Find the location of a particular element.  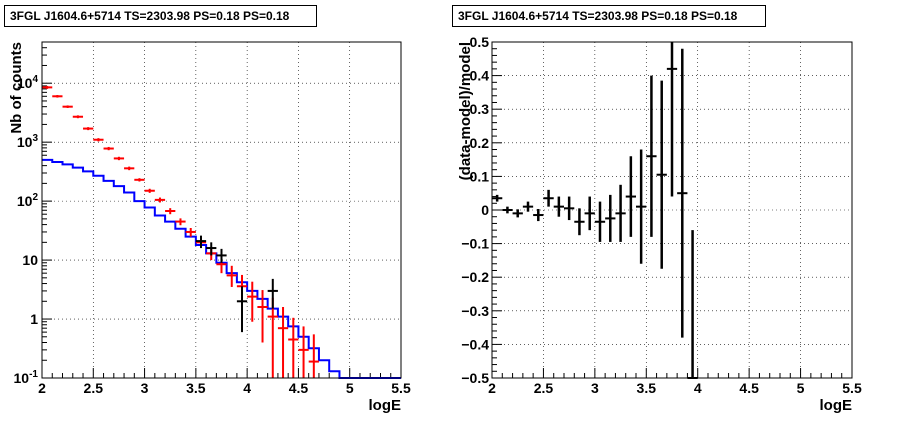

right-y-tick-label: −0.5 is located at coordinates (475, 378).